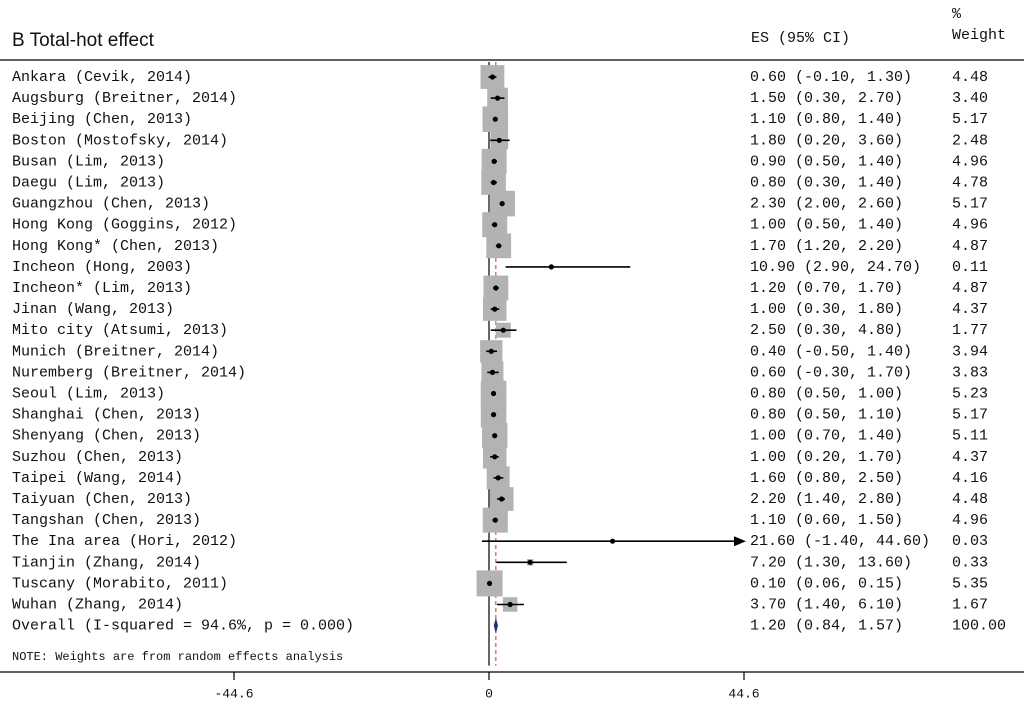  What do you see at coordinates (970, 583) in the screenshot?
I see `study-weight-text: 5.35` at bounding box center [970, 583].